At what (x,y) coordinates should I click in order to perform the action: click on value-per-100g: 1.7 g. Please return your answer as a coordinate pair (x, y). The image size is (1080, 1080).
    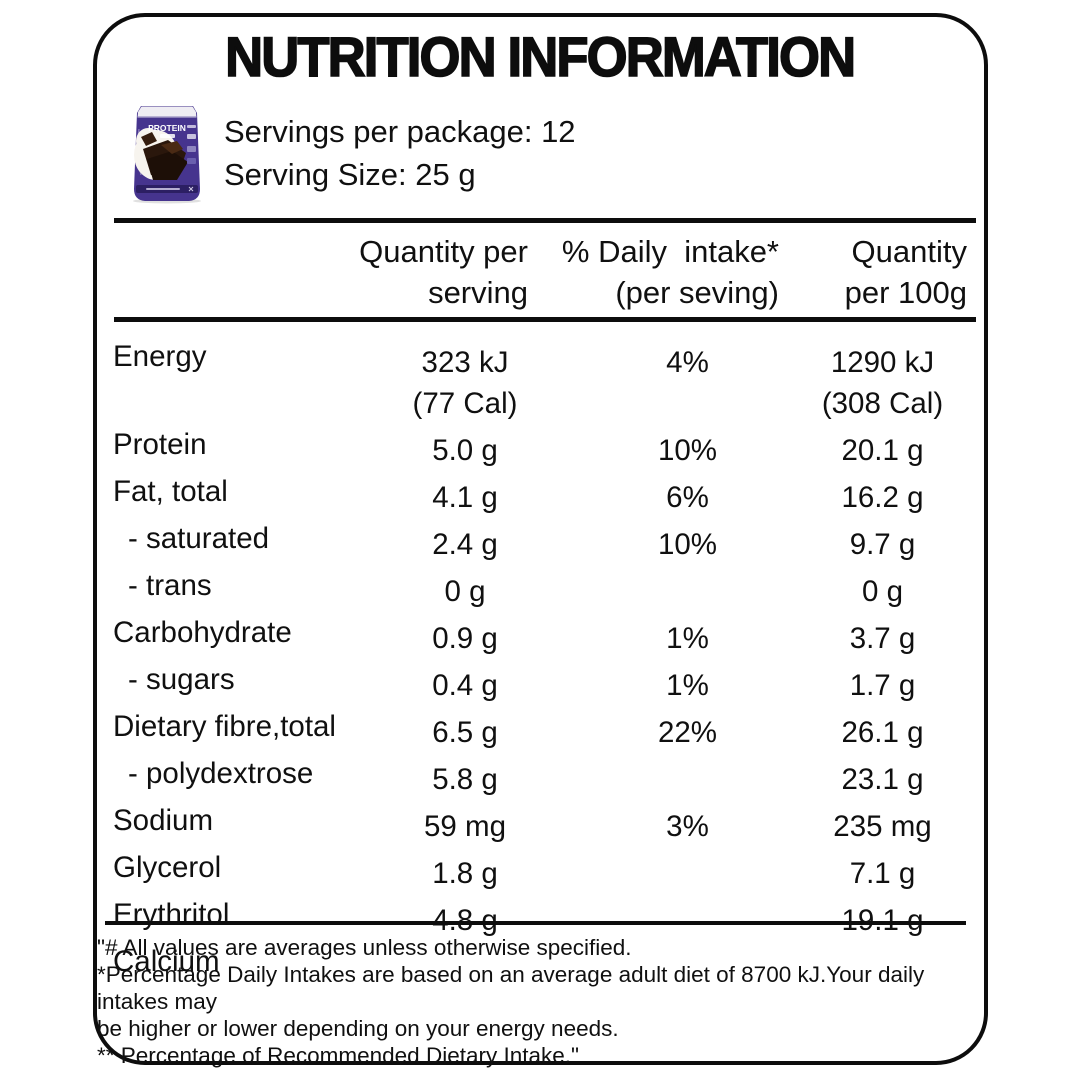
    Looking at the image, I should click on (882, 685).